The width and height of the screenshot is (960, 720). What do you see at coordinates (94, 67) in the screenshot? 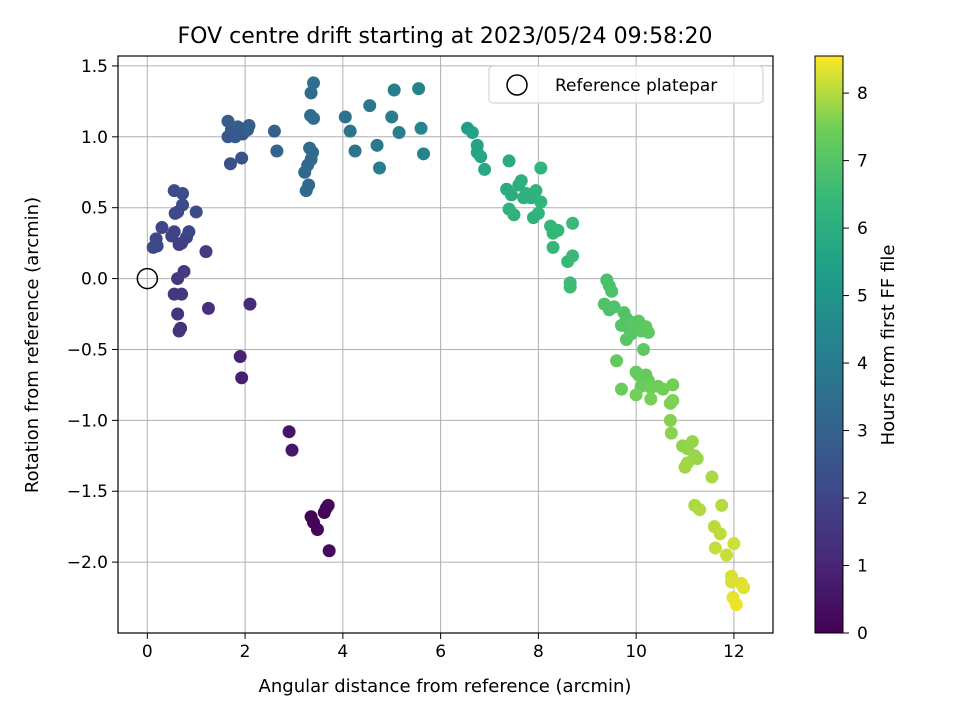
I see `y-tick-label: 1.5` at bounding box center [94, 67].